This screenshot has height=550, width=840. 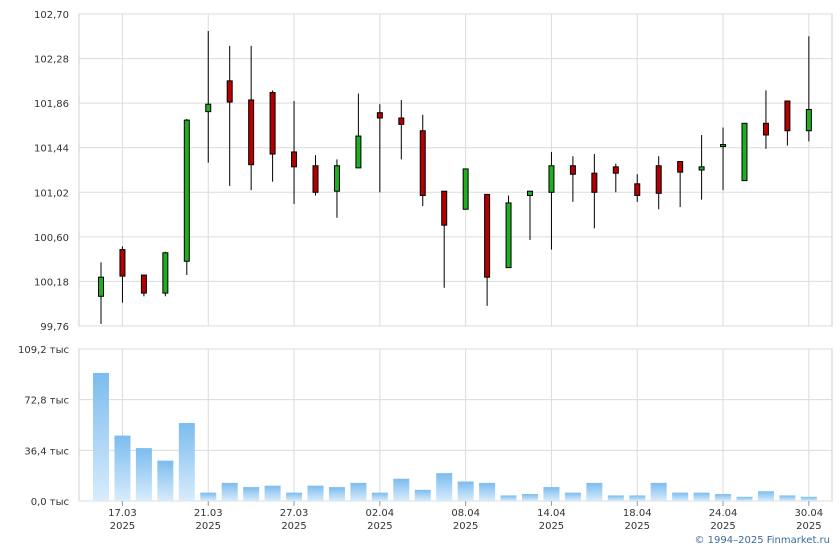 I want to click on price-tick-label: 100,60, so click(x=51, y=238).